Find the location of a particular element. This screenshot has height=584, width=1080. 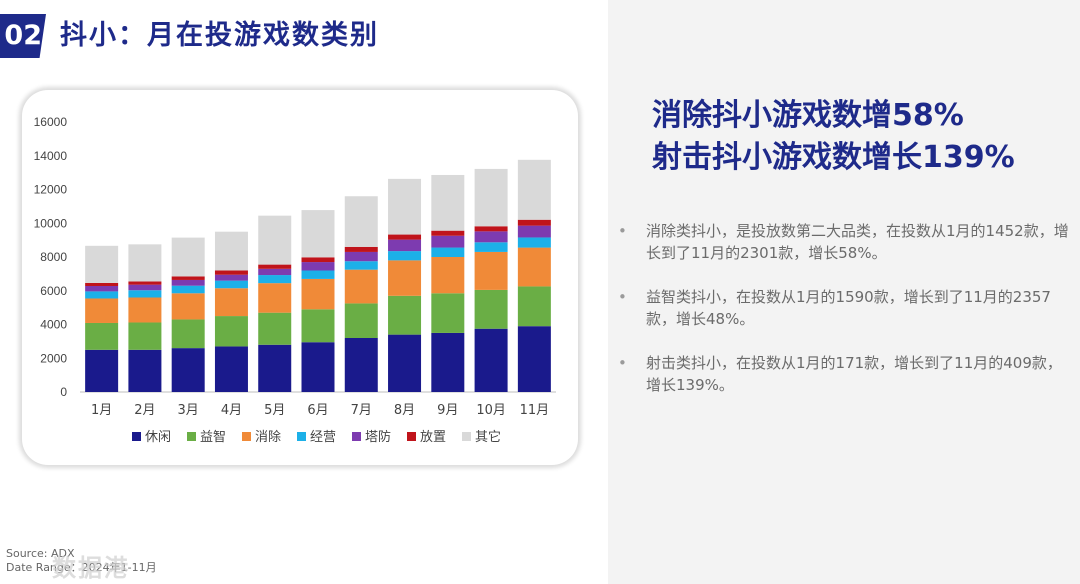

x-tick-label: 9月 is located at coordinates (447, 410).